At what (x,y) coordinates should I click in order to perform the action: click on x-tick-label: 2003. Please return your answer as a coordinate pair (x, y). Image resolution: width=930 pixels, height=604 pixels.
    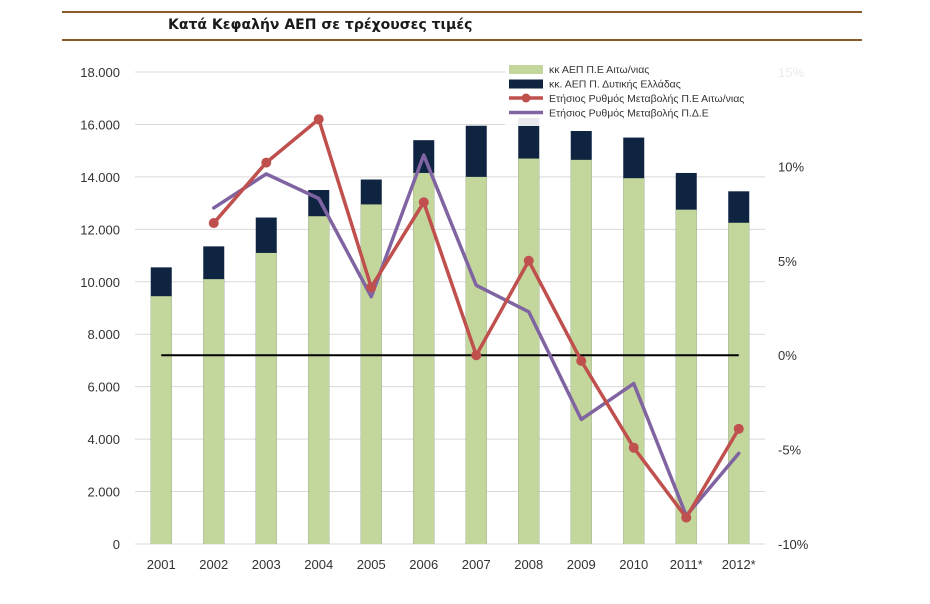
    Looking at the image, I should click on (266, 564).